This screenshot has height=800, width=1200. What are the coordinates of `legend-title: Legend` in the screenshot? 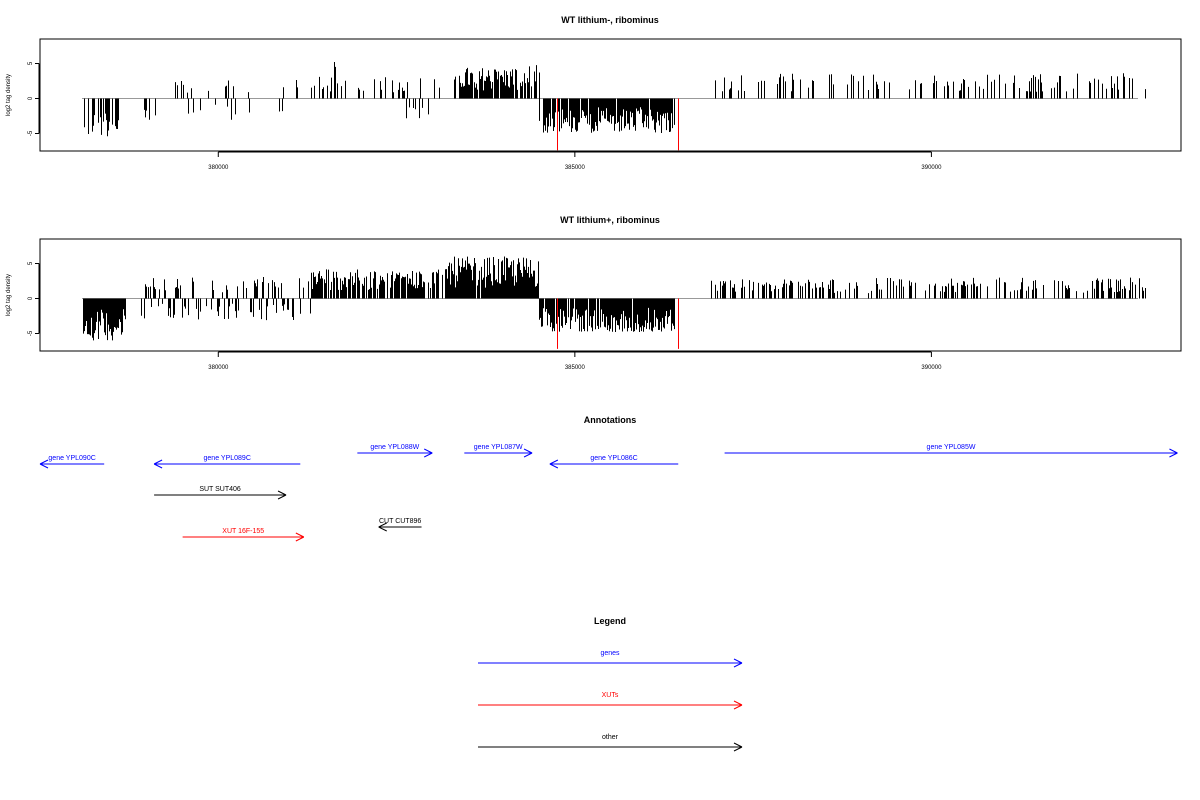 It's located at (610, 621).